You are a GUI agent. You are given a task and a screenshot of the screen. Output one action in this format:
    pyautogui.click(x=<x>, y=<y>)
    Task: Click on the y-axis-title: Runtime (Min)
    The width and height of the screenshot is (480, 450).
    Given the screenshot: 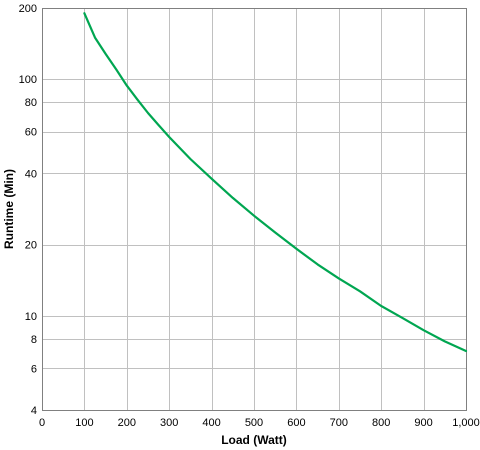 What is the action you would take?
    pyautogui.click(x=9, y=209)
    